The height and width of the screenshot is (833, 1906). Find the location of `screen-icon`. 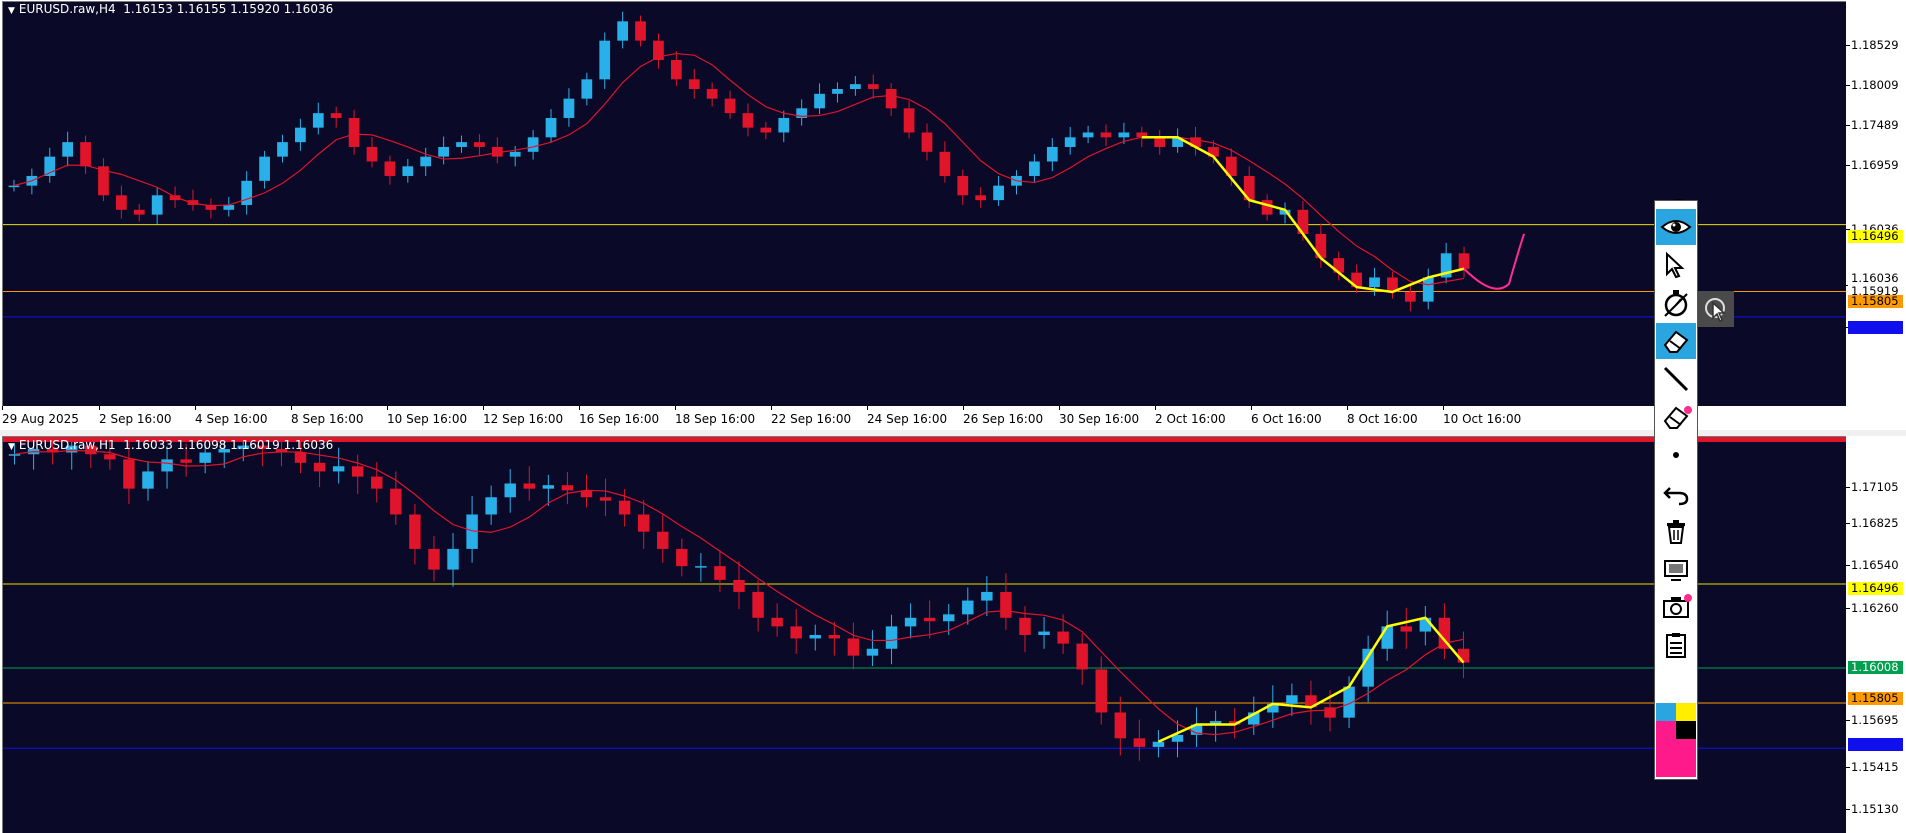

screen-icon is located at coordinates (1676, 569).